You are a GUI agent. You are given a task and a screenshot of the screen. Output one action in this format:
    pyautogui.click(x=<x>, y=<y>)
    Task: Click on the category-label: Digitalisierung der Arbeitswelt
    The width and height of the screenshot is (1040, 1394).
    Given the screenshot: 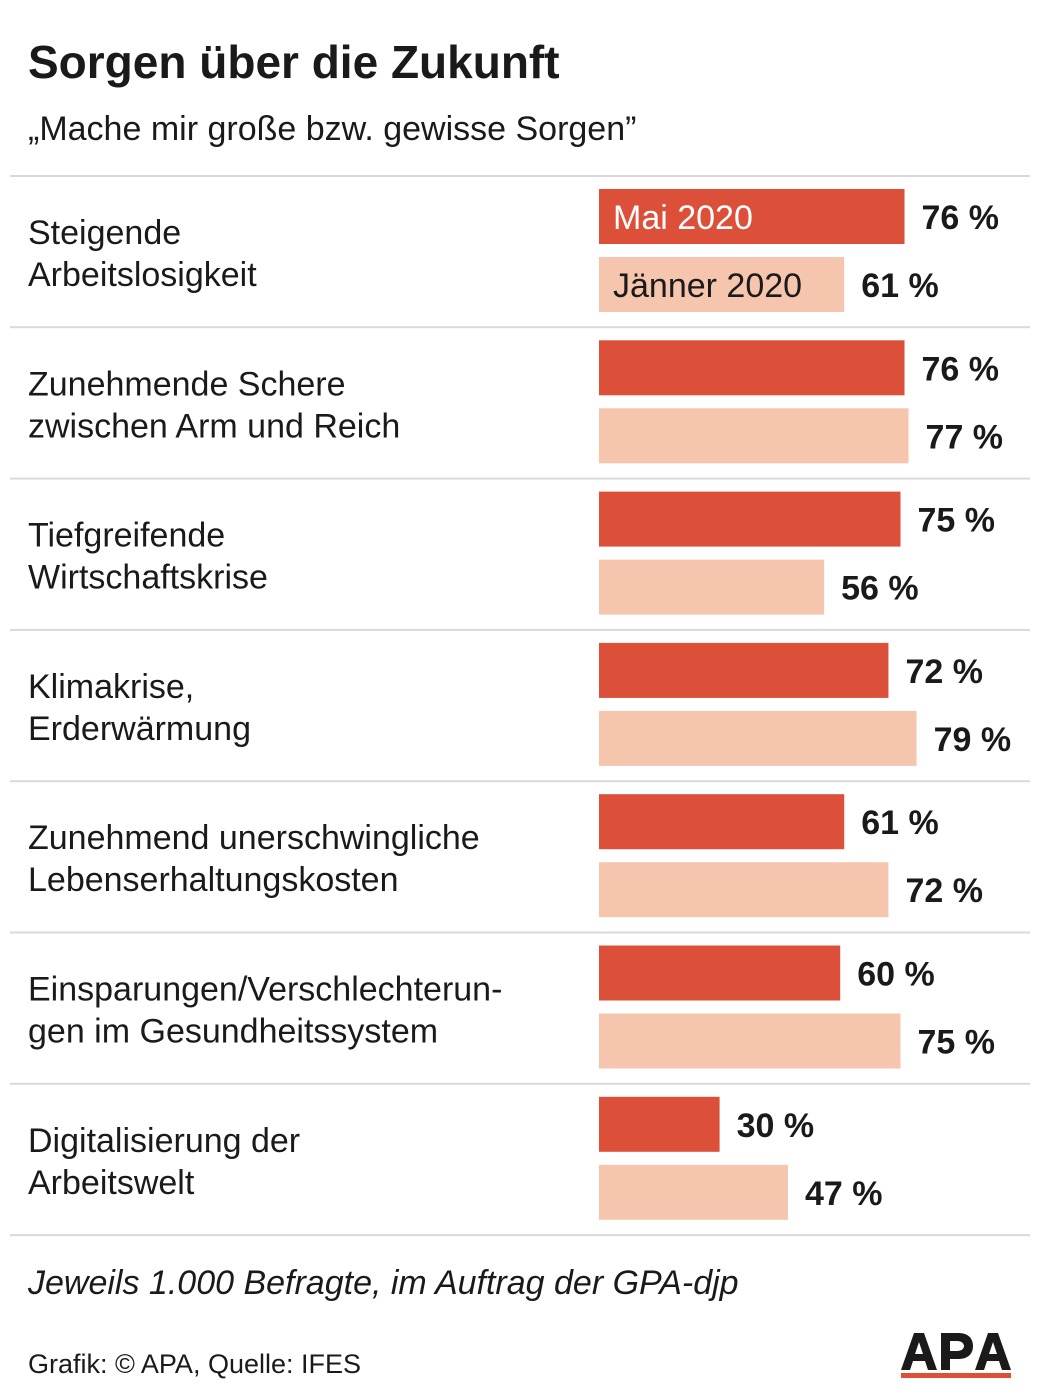 What is the action you would take?
    pyautogui.click(x=164, y=1162)
    